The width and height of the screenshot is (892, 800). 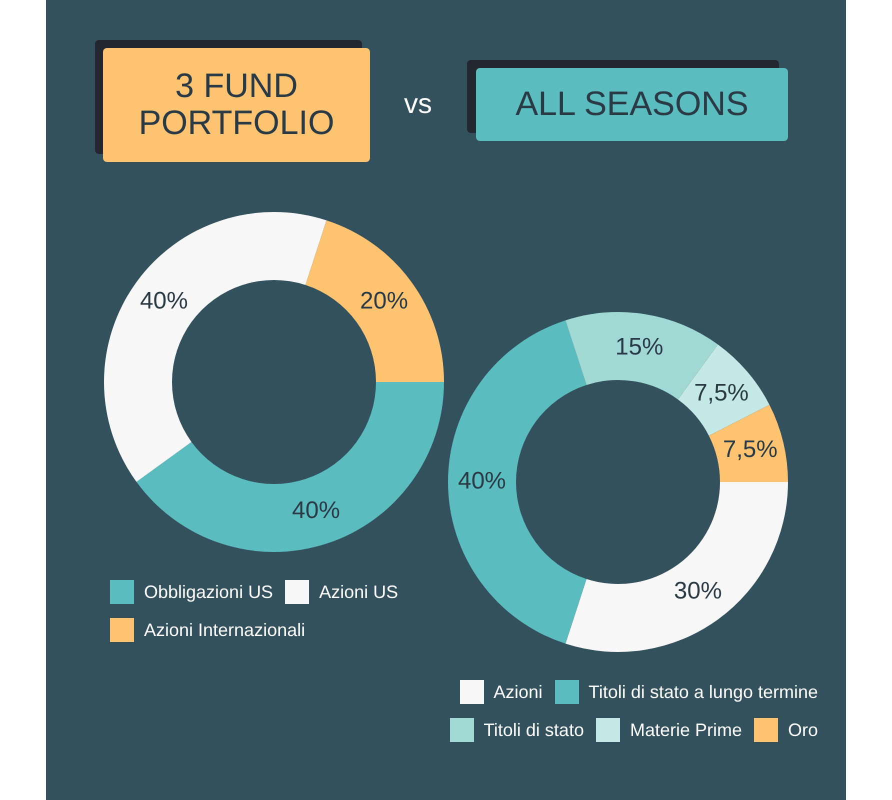 I want to click on text: vs, so click(x=418, y=104).